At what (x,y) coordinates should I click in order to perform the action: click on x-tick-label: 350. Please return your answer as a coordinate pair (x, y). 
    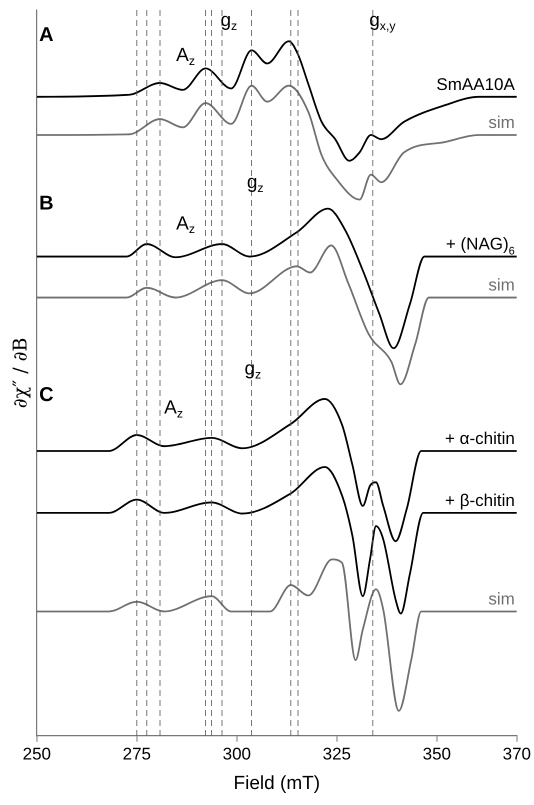
    Looking at the image, I should click on (437, 754).